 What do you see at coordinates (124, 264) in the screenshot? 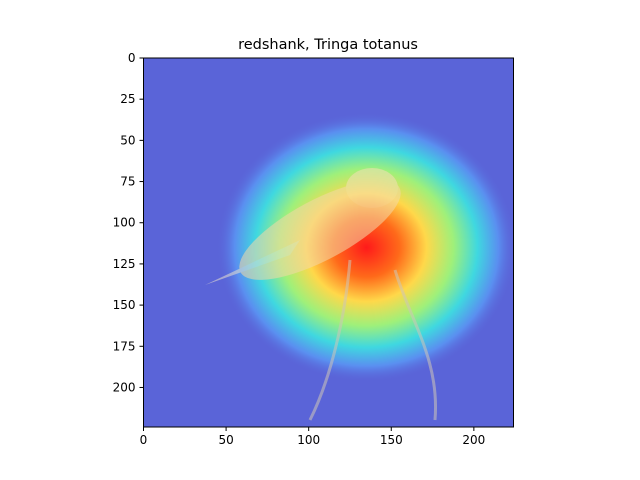
I see `y-tick-label: 125` at bounding box center [124, 264].